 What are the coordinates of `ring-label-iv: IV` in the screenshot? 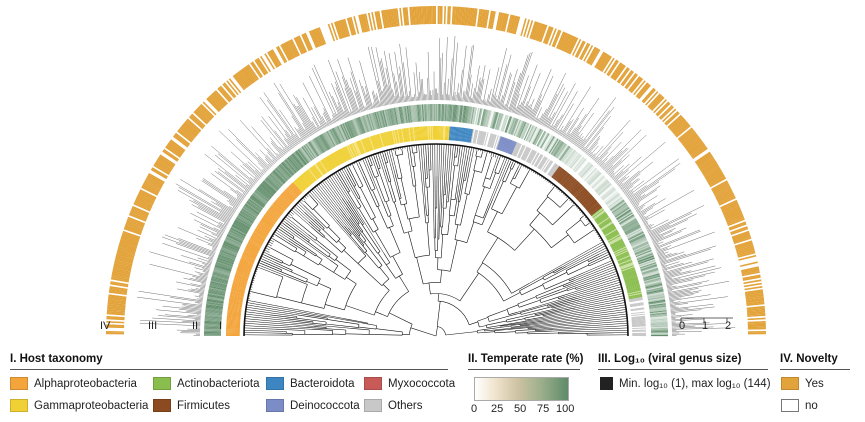 It's located at (105, 326).